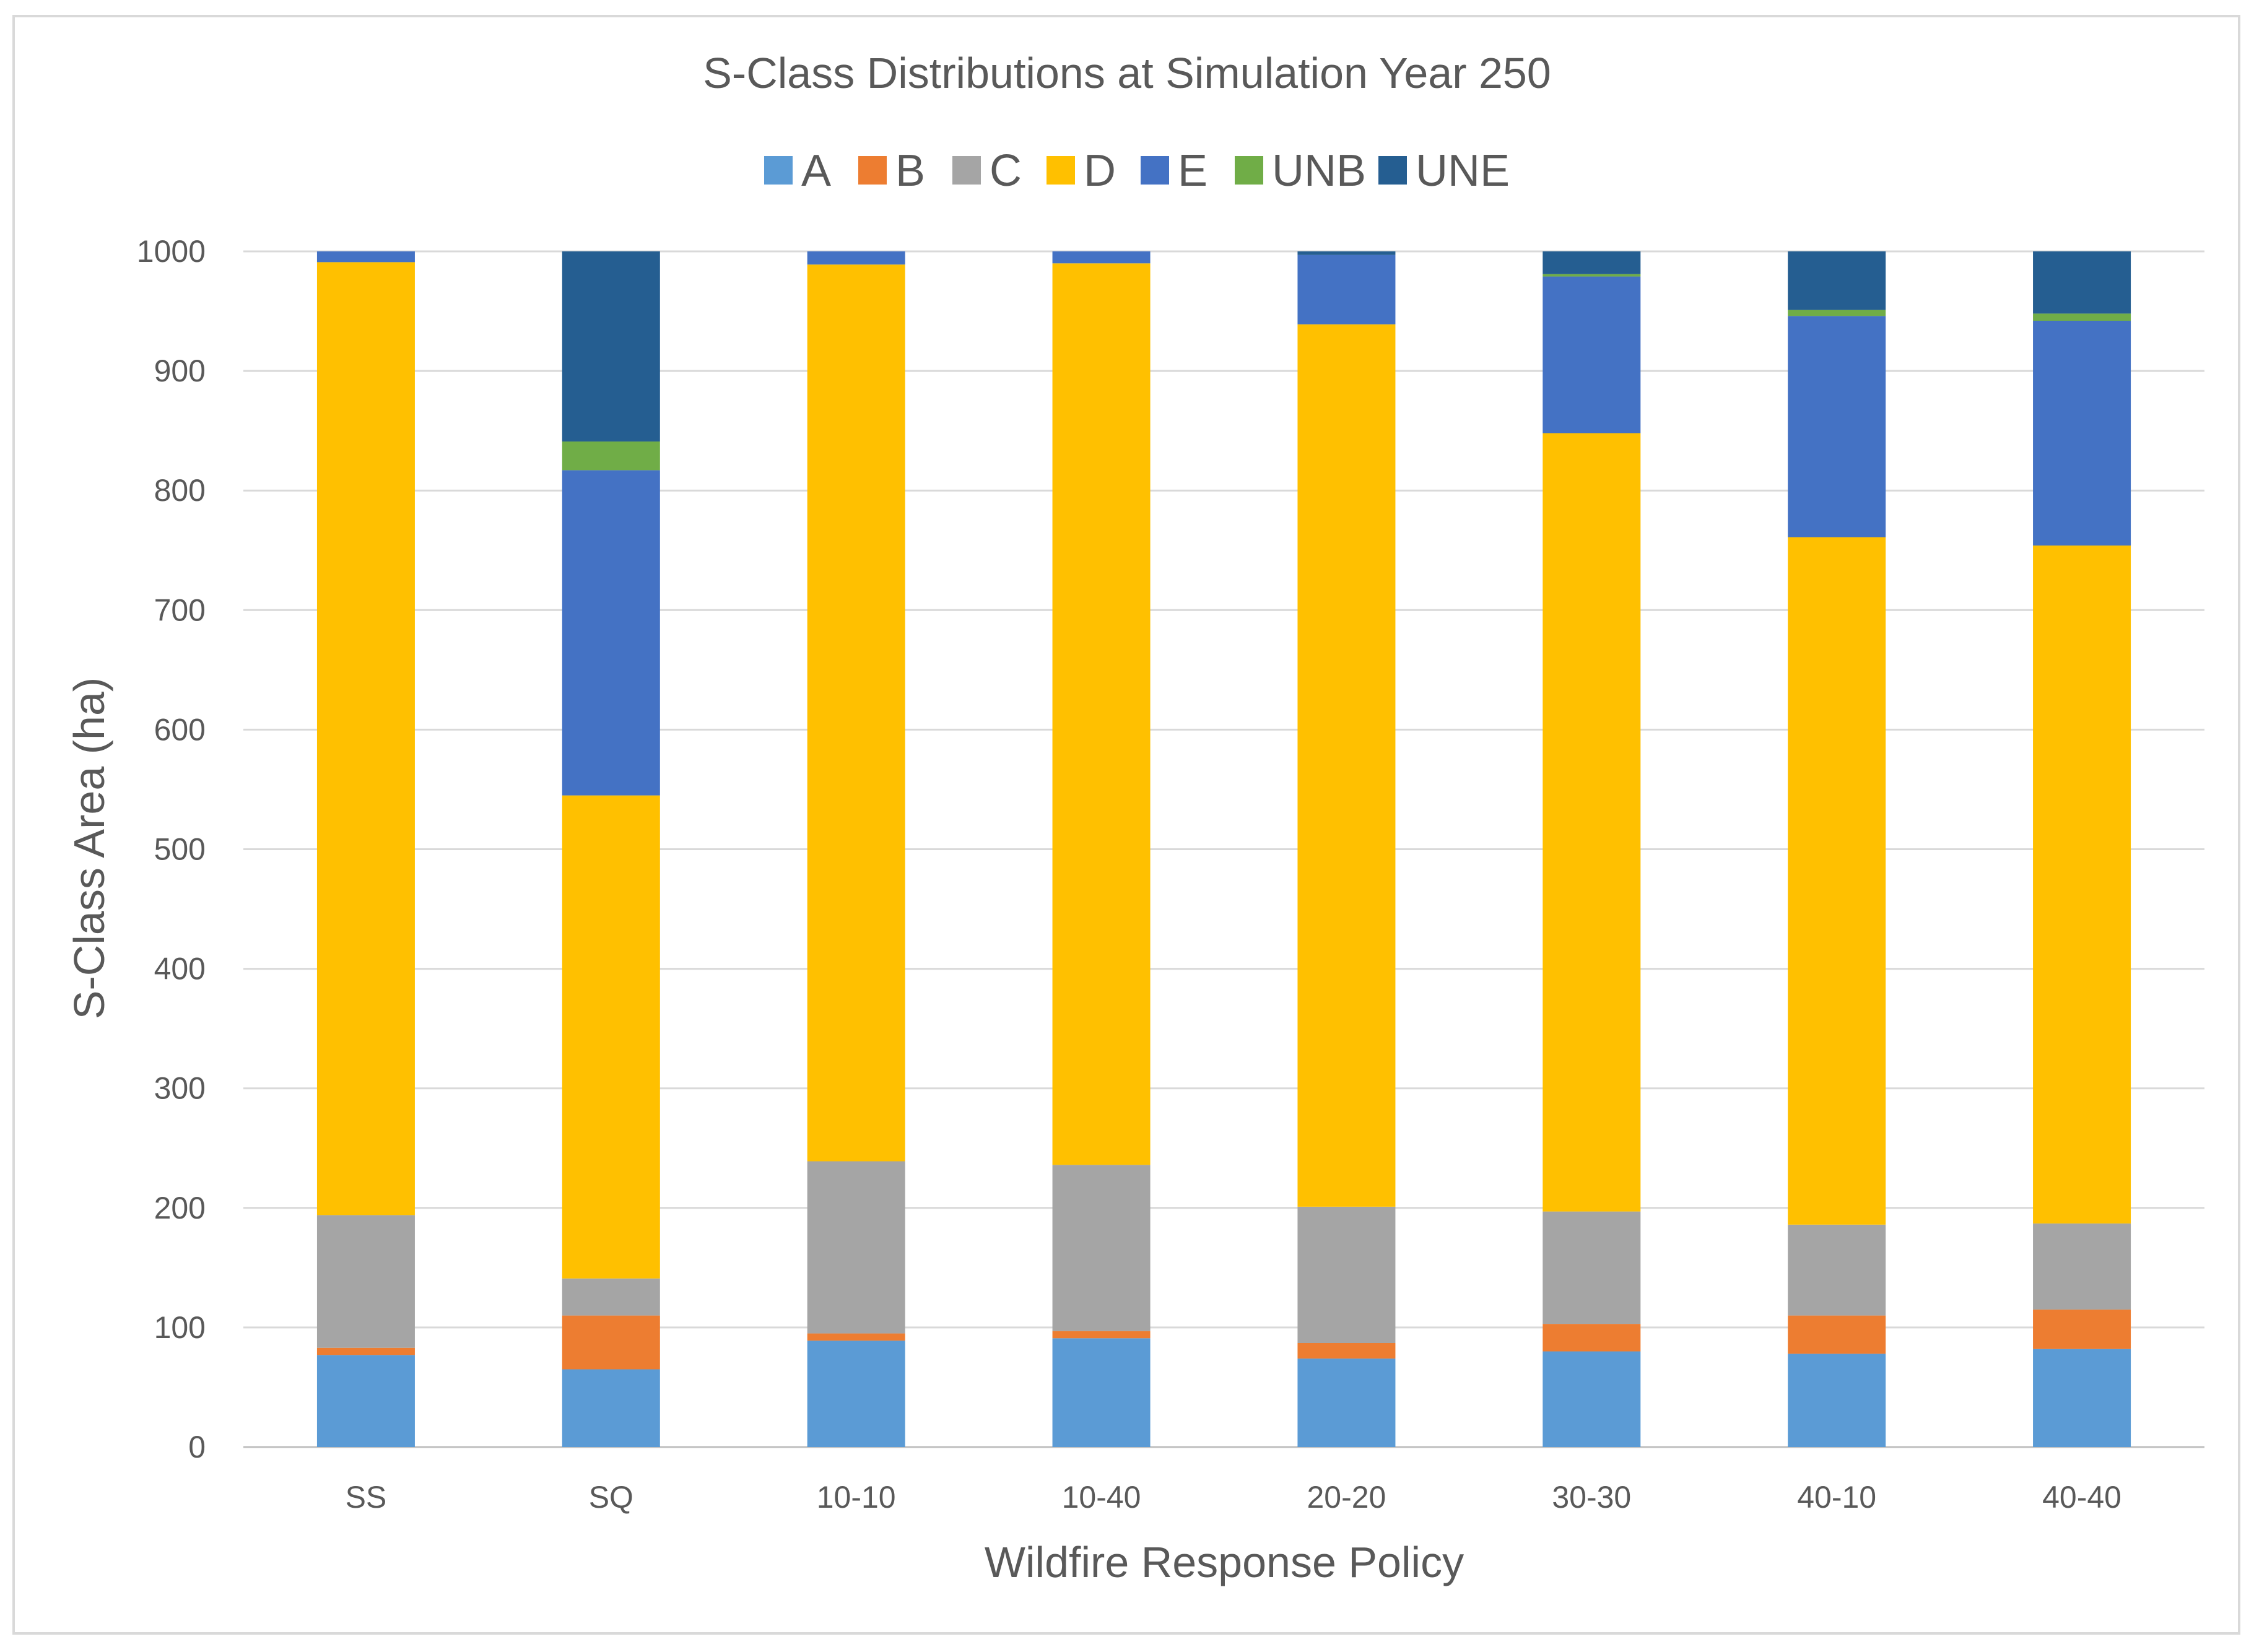 The height and width of the screenshot is (1652, 2254). I want to click on y-tick-label: 700, so click(180, 610).